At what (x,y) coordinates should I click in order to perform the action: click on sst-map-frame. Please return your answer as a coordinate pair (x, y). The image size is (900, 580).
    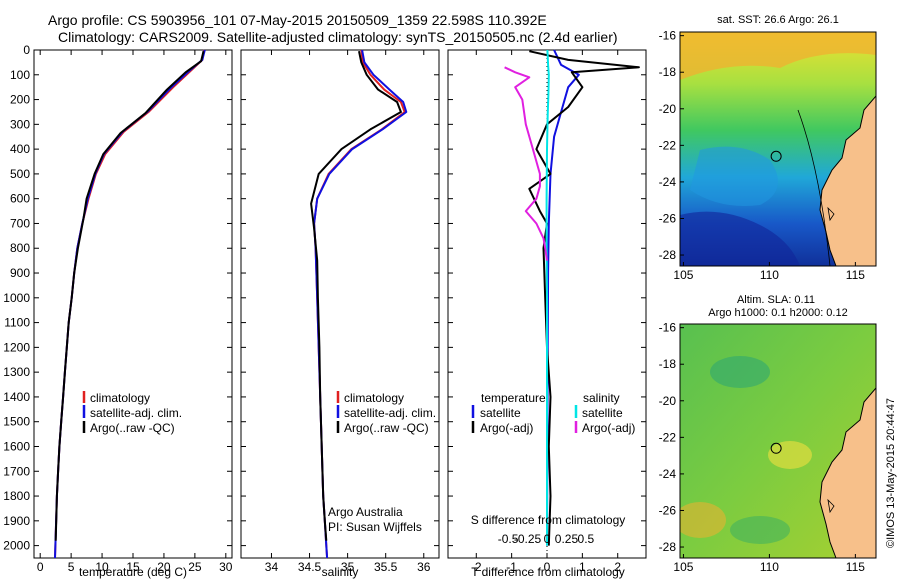
    Looking at the image, I should click on (778, 149).